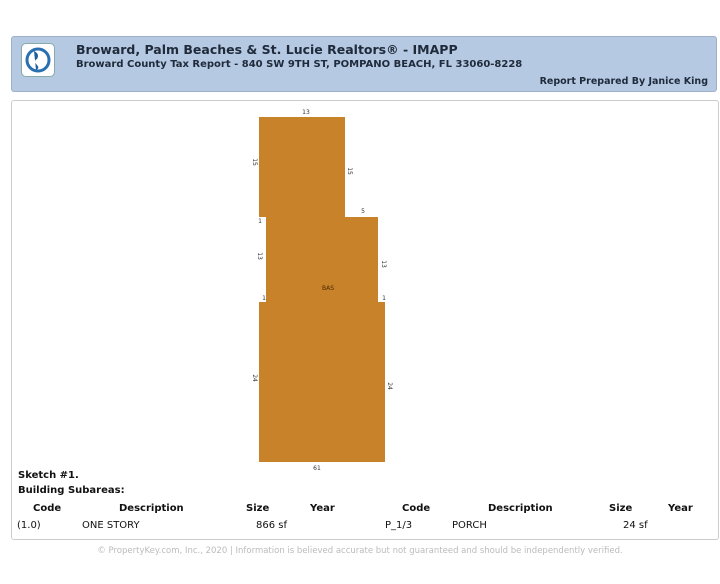 The width and height of the screenshot is (720, 584). Describe the element at coordinates (328, 288) in the screenshot. I see `area-label: BAS` at that location.